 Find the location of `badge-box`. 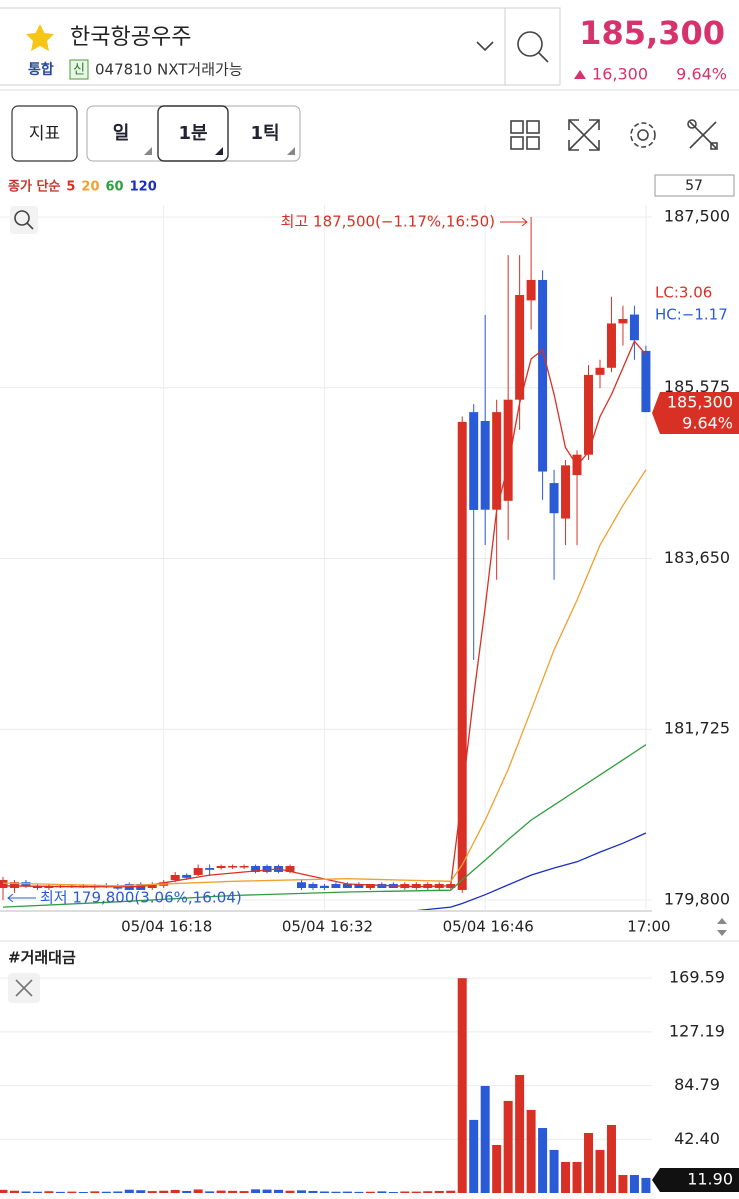

badge-box is located at coordinates (79, 69).